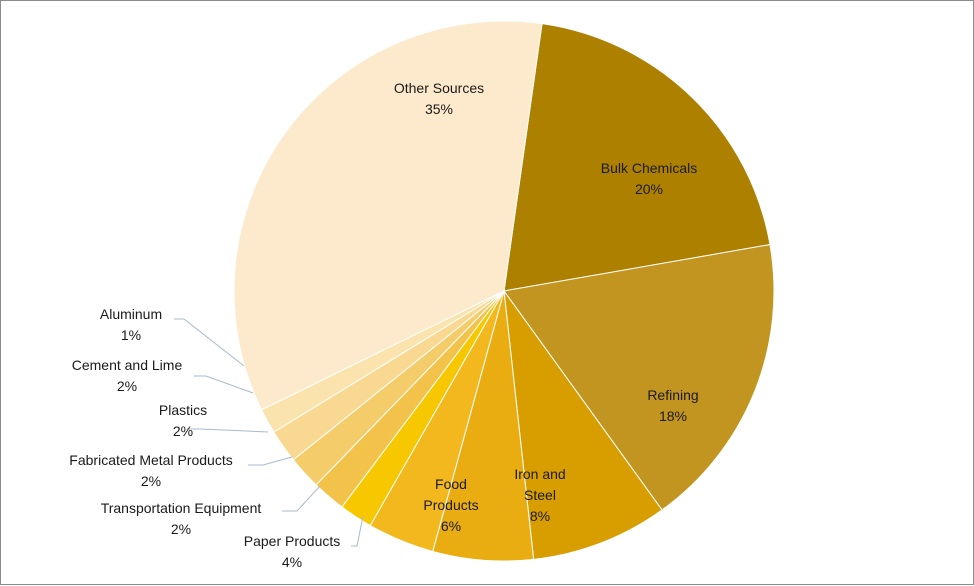 The width and height of the screenshot is (974, 586). I want to click on slice-label-plastics: Plastics 2%, so click(183, 420).